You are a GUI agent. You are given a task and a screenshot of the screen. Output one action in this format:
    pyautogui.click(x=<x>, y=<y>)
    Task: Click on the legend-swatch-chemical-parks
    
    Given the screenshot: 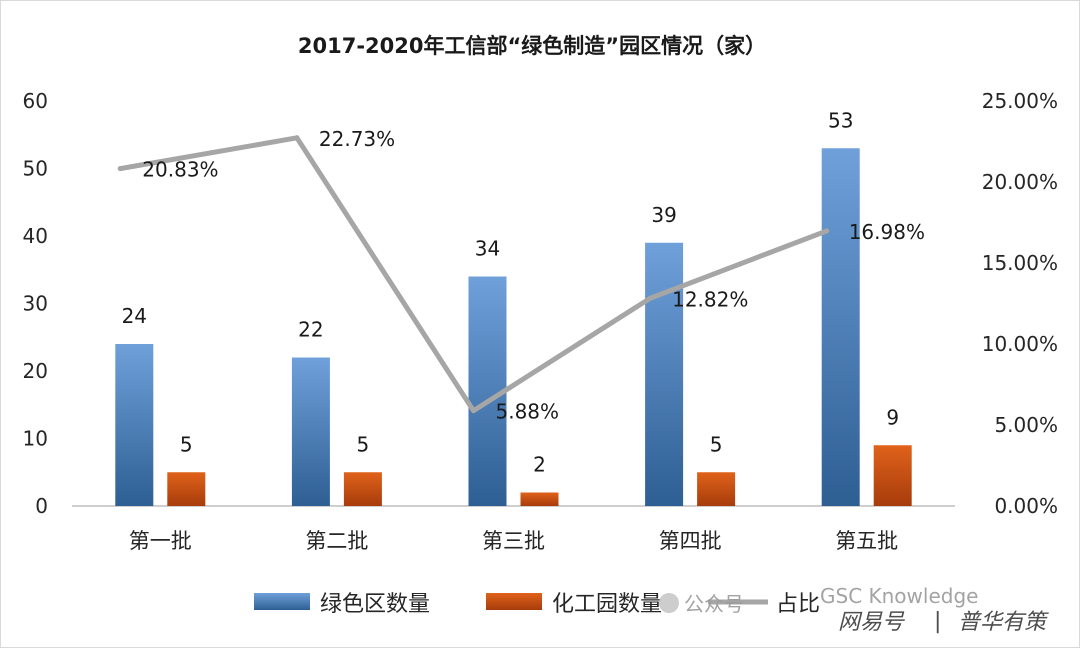 What is the action you would take?
    pyautogui.click(x=514, y=601)
    